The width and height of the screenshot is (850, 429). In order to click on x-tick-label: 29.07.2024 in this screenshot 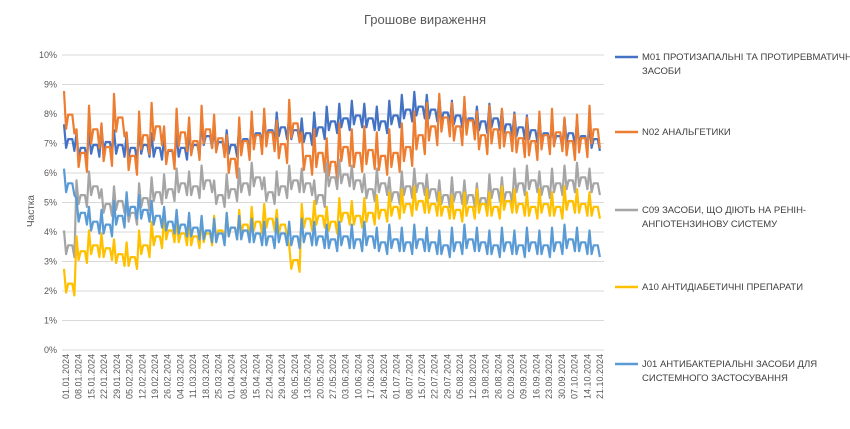, I will do `click(447, 376)`.